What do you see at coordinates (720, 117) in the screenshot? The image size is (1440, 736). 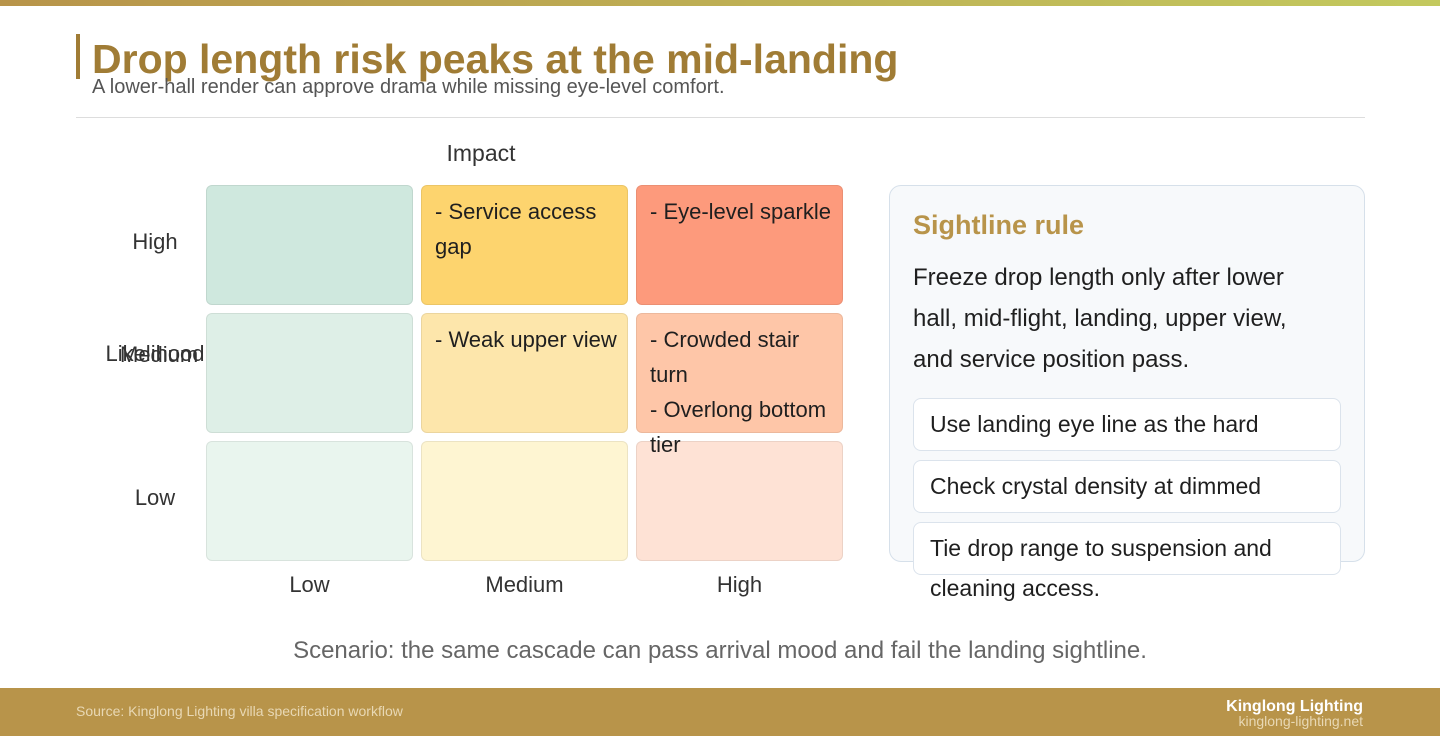 I see `header-divider` at bounding box center [720, 117].